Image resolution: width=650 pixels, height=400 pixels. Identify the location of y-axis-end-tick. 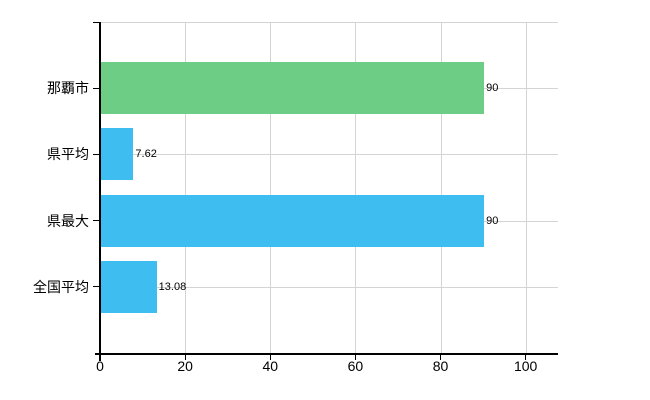
(96, 22).